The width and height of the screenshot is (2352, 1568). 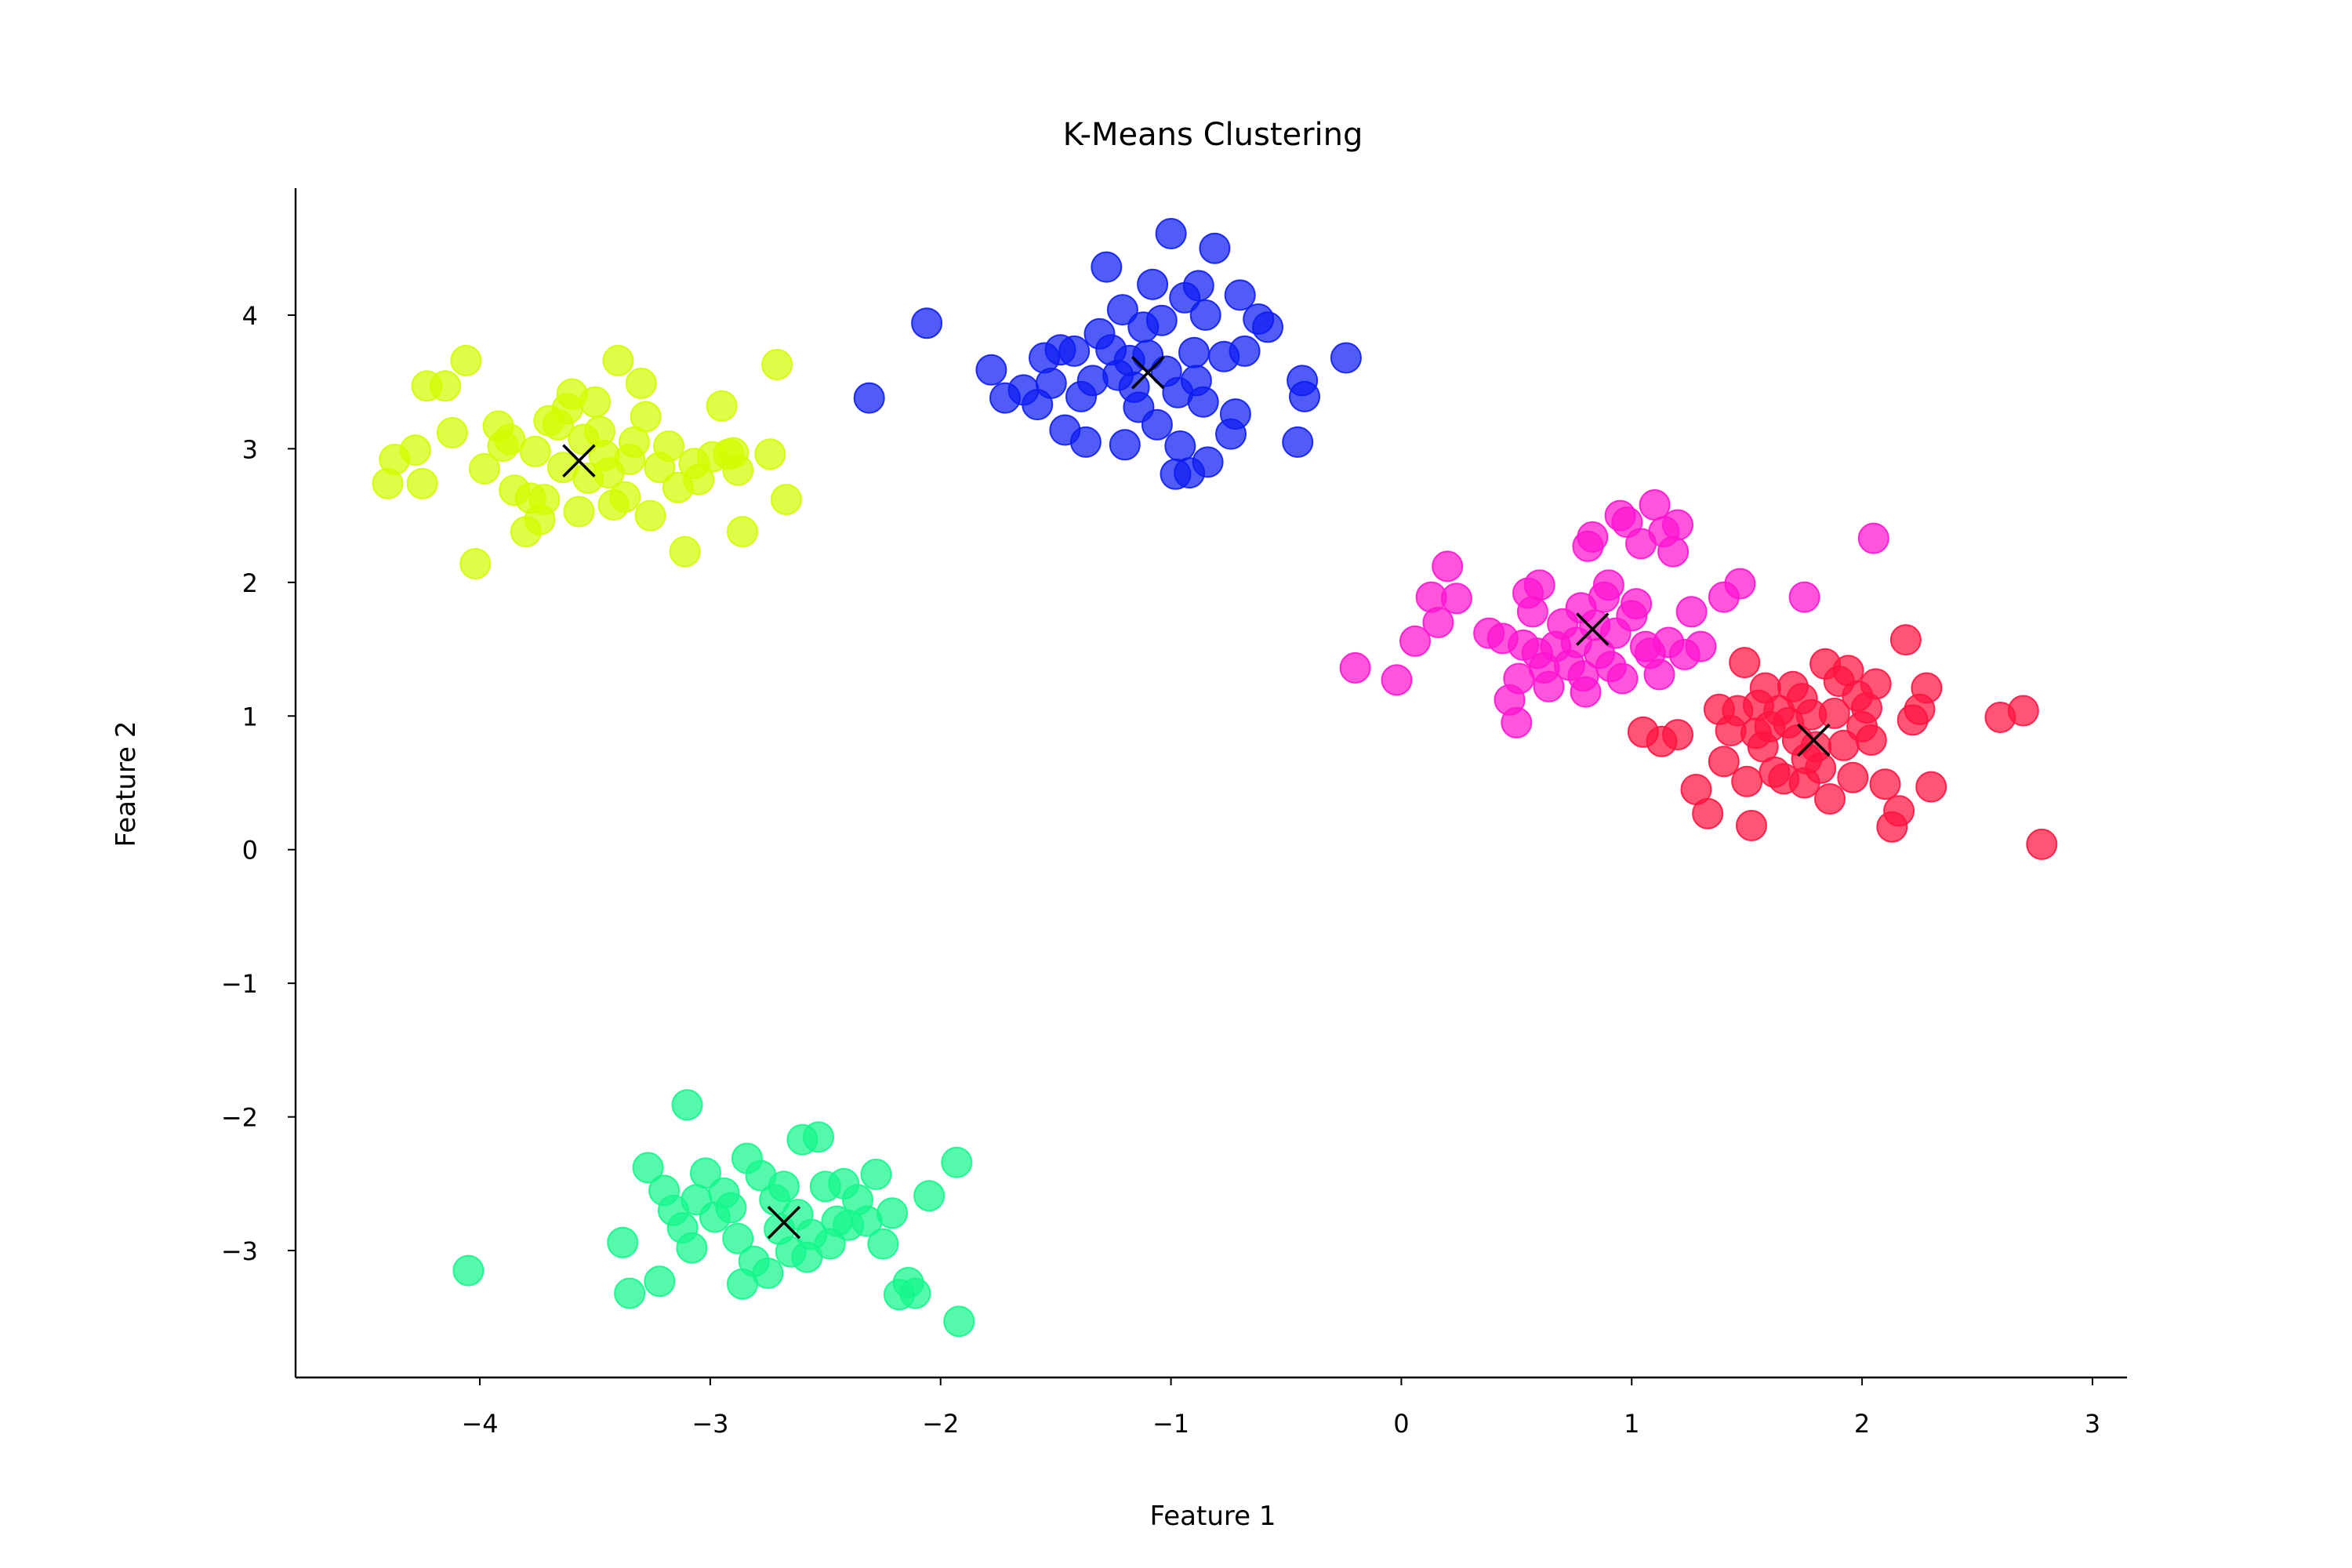 I want to click on cluster-2-centroid-marker, so click(x=1148, y=372).